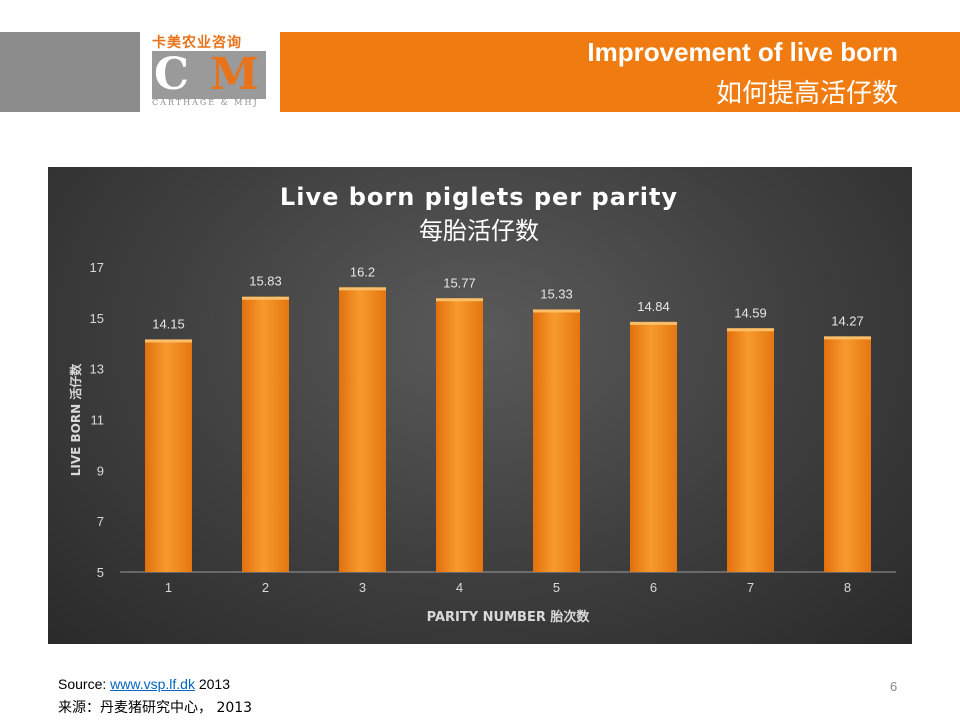 Image resolution: width=960 pixels, height=720 pixels. I want to click on x-tick-label: 5, so click(556, 587).